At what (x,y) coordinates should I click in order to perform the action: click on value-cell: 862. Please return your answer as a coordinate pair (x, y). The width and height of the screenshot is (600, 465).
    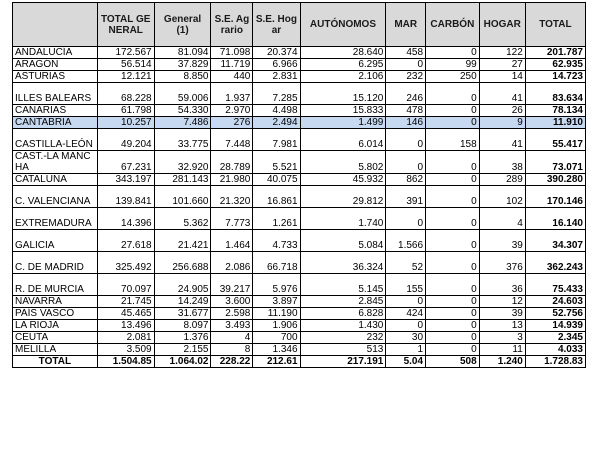
    Looking at the image, I should click on (406, 179).